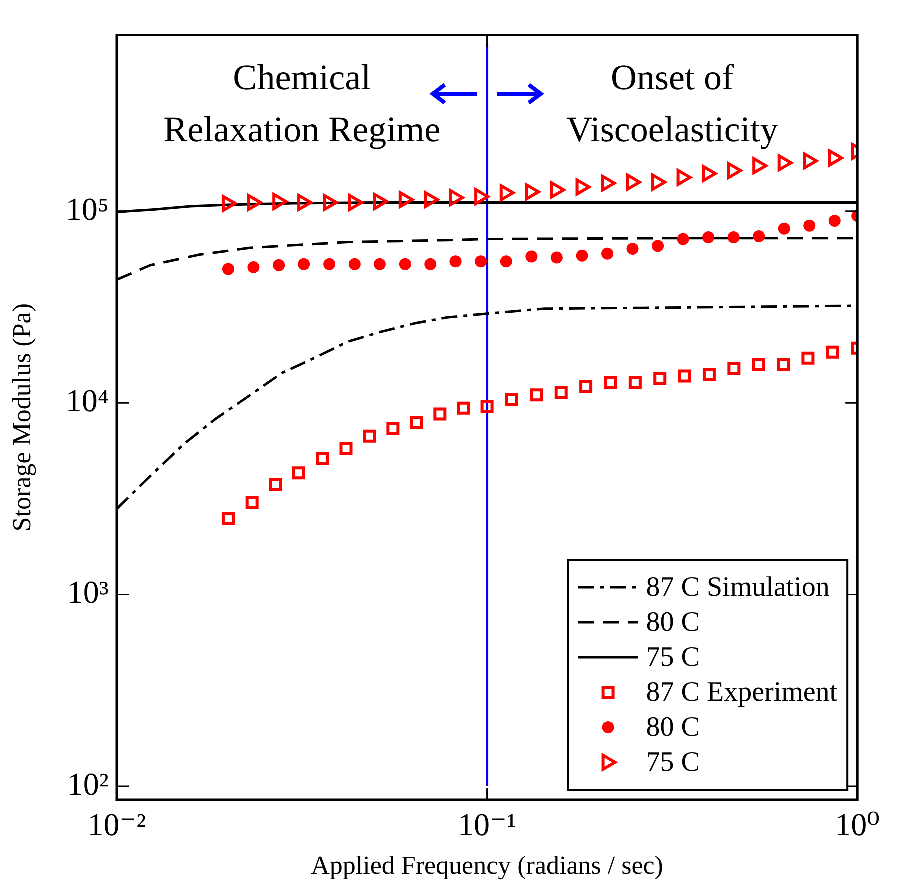 Image resolution: width=899 pixels, height=887 pixels. What do you see at coordinates (117, 824) in the screenshot?
I see `x-tick-label: 10⁻²` at bounding box center [117, 824].